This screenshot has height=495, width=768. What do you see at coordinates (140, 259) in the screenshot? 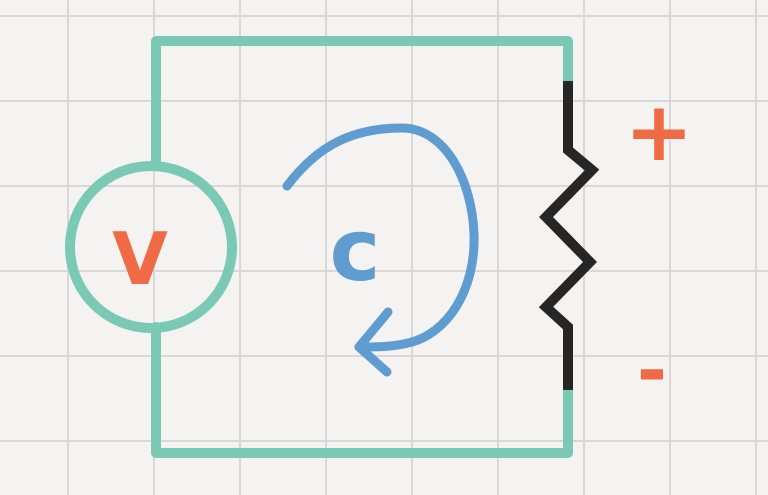
I see `voltage-label: V` at bounding box center [140, 259].